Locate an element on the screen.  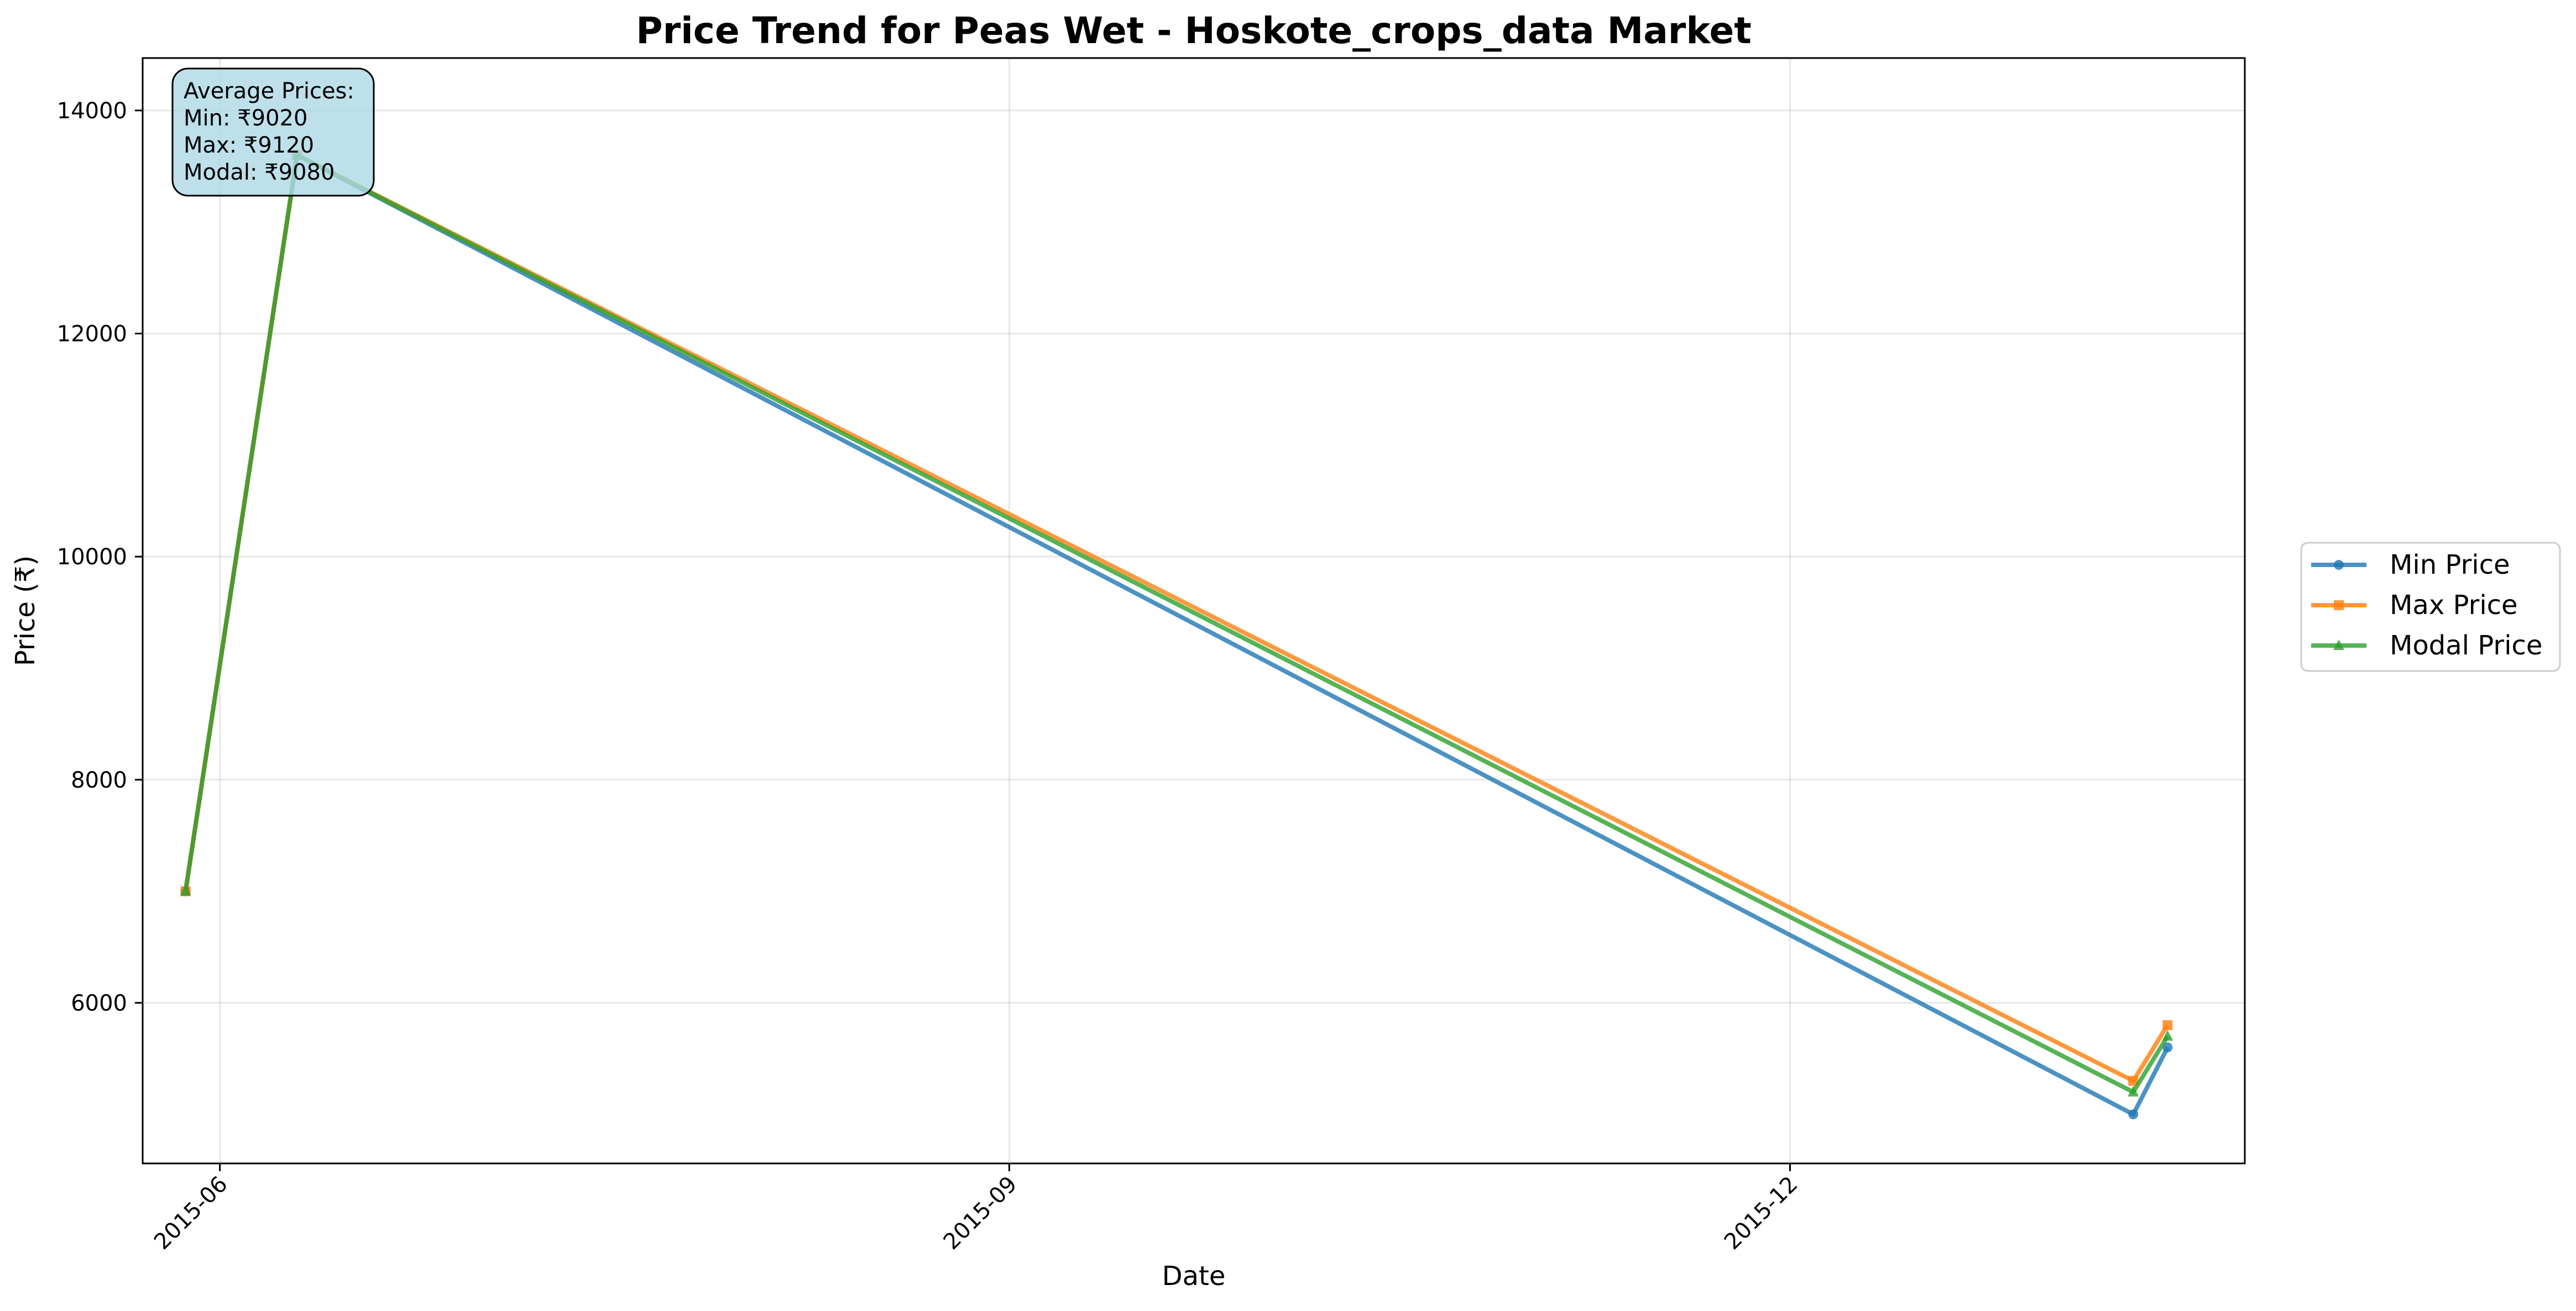
legend-frame is located at coordinates (2430, 607).